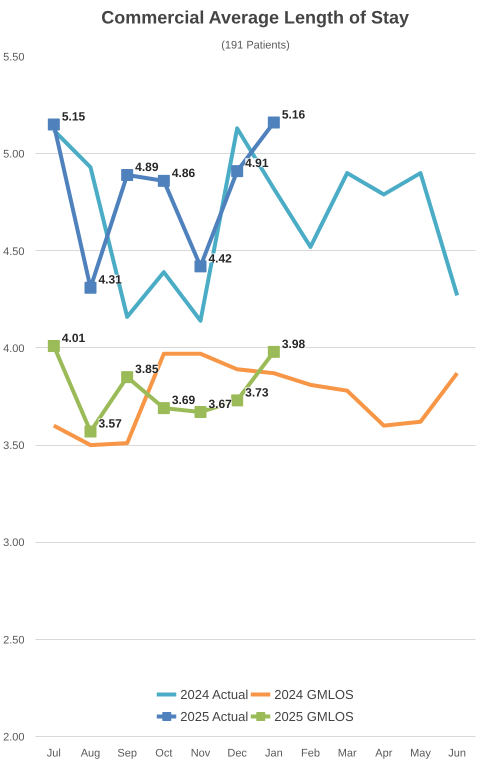 The image size is (480, 762). What do you see at coordinates (273, 754) in the screenshot?
I see `x-tick-label: Jan` at bounding box center [273, 754].